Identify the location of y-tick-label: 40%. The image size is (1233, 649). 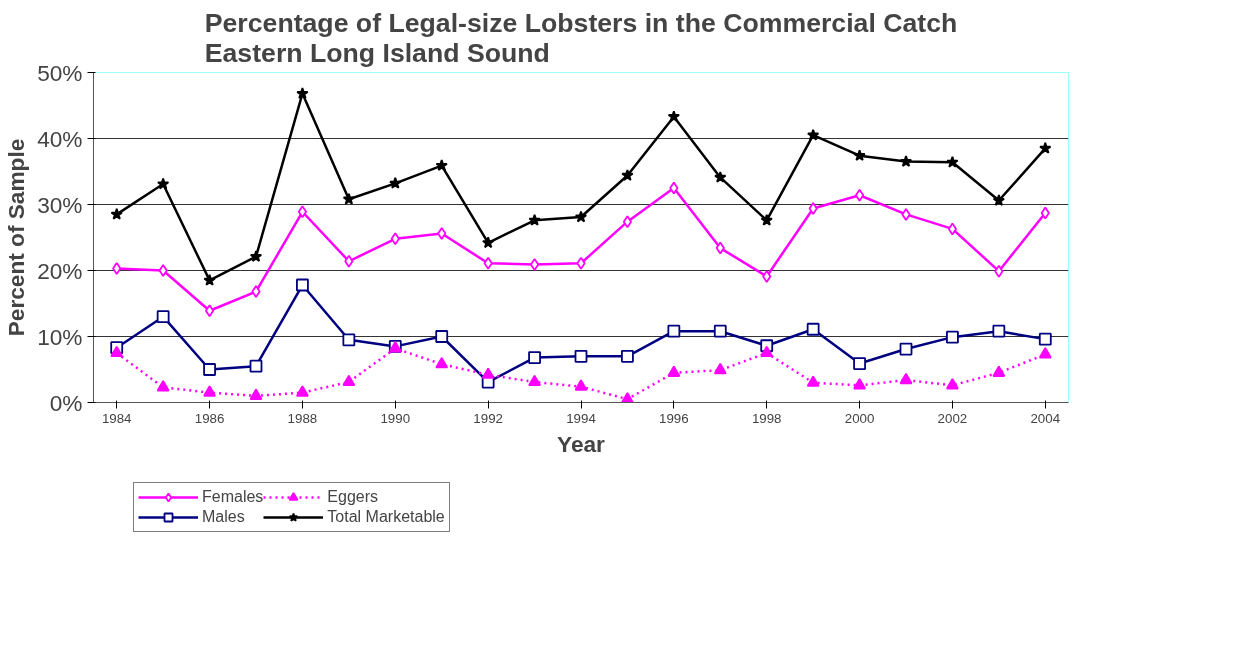
(60, 138).